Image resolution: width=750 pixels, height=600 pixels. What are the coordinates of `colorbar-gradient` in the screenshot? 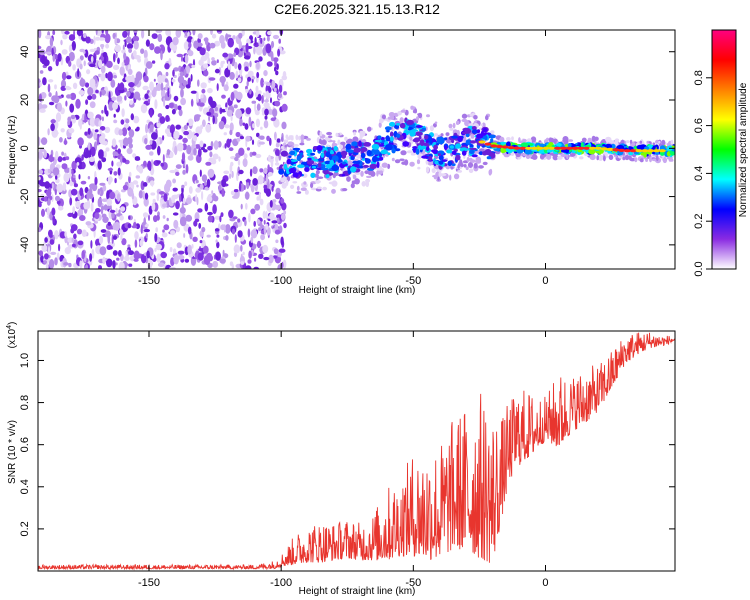 It's located at (724, 149).